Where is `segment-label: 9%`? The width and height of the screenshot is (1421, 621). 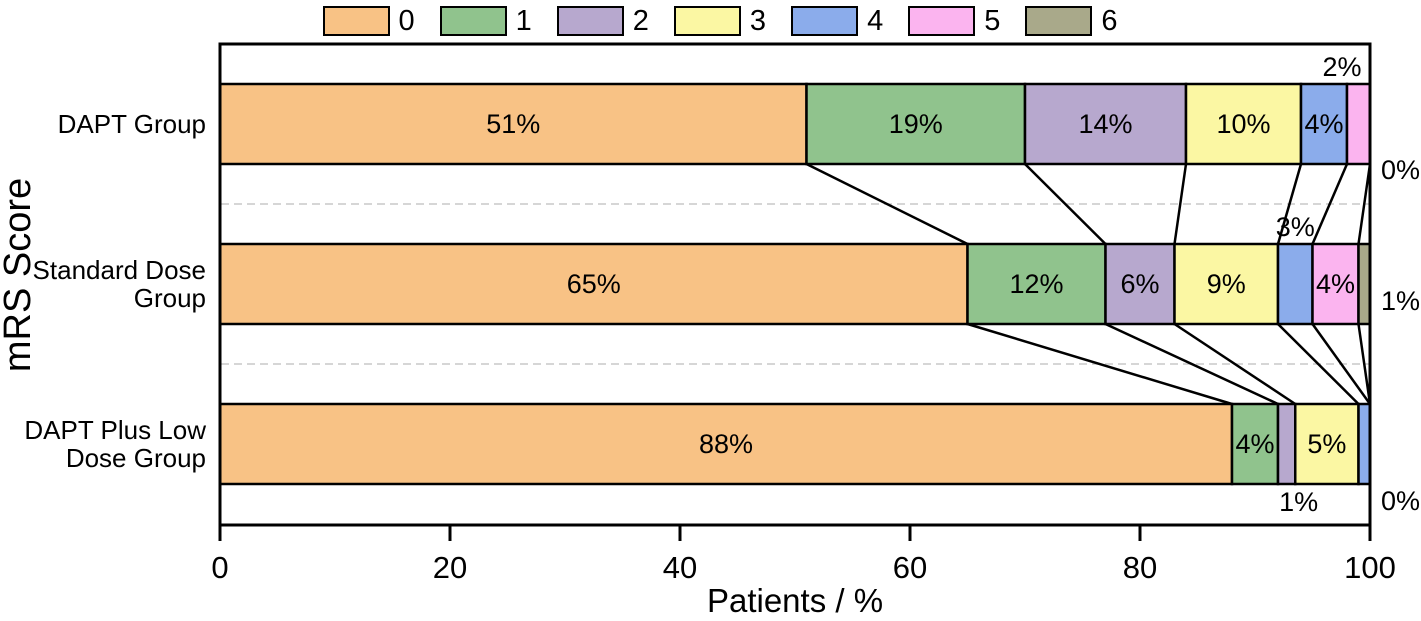 segment-label: 9% is located at coordinates (1226, 284).